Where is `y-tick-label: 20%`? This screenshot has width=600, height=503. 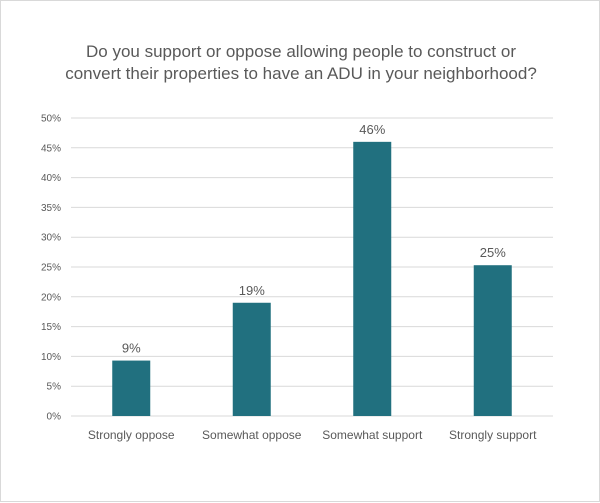
y-tick-label: 20% is located at coordinates (51, 297).